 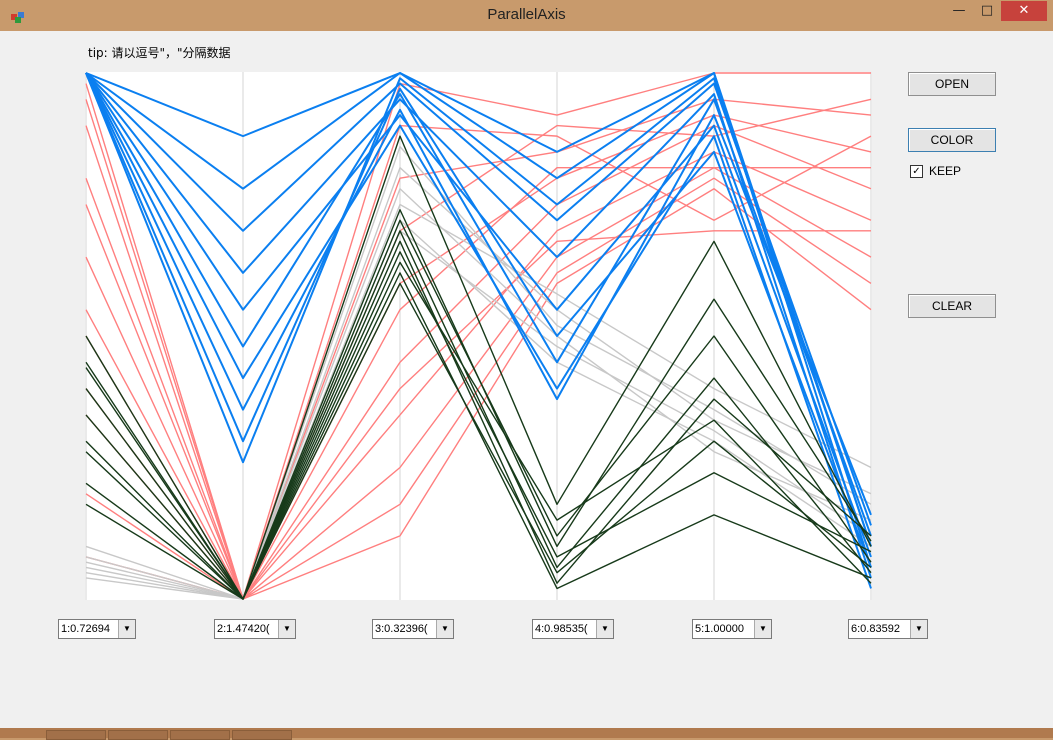 What do you see at coordinates (159, 53) in the screenshot?
I see `tip-label: tip: 请以逗号"，"分隔数据` at bounding box center [159, 53].